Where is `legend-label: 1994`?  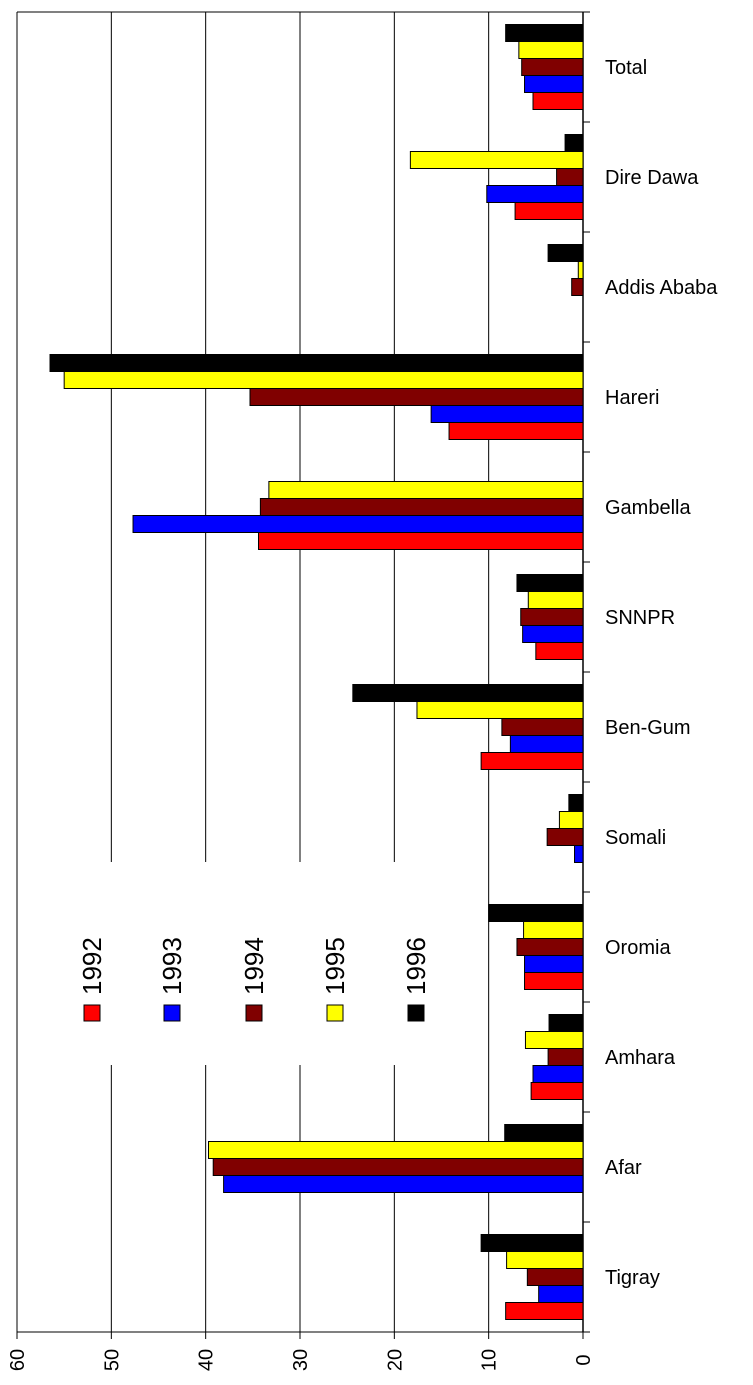 legend-label: 1994 is located at coordinates (254, 966).